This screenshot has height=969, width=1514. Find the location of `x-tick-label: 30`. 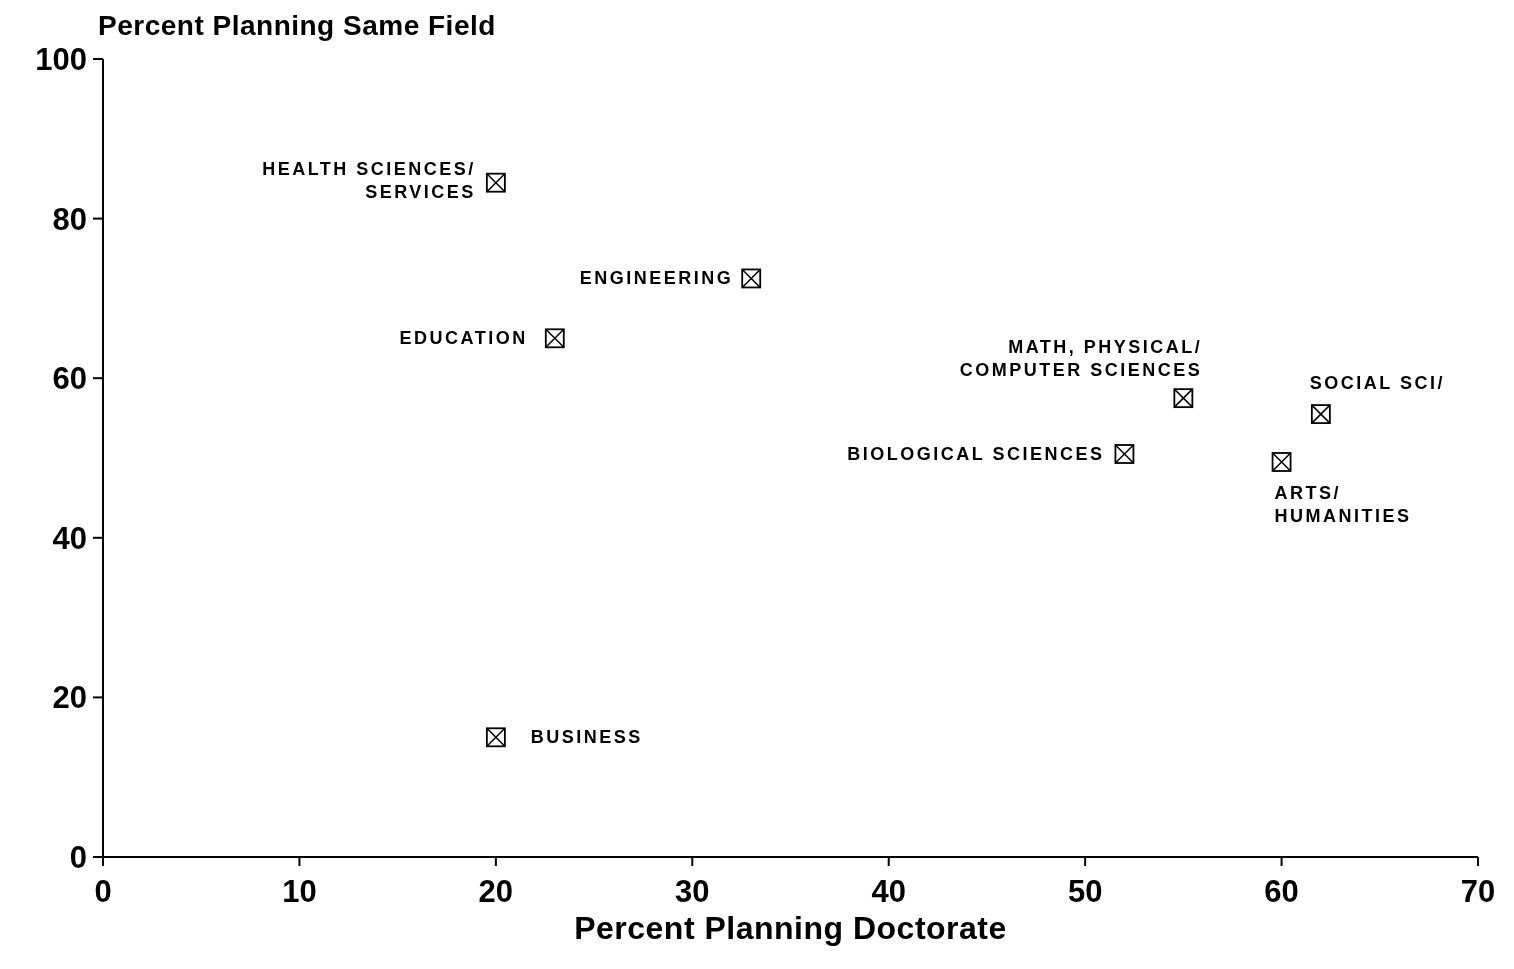

x-tick-label: 30 is located at coordinates (692, 892).